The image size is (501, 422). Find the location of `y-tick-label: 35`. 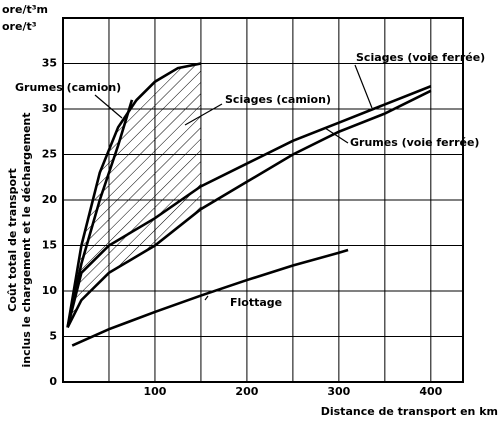

y-tick-label: 35 is located at coordinates (49, 63).